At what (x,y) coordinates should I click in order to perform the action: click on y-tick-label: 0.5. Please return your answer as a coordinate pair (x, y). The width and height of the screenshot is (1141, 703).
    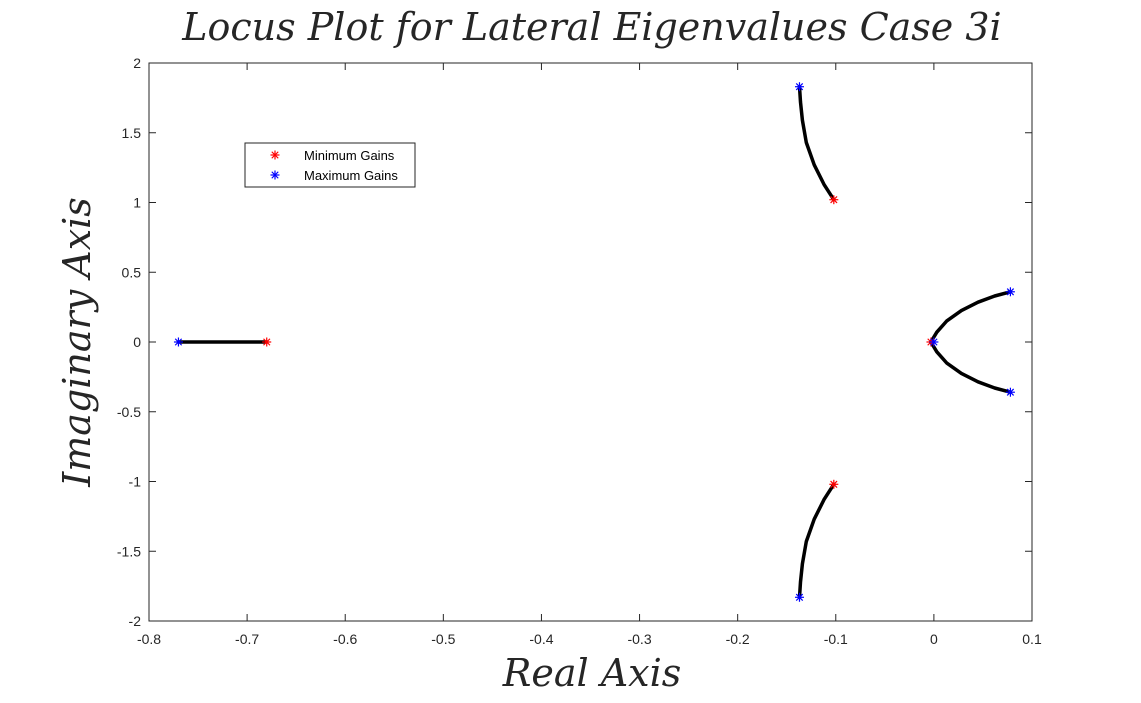
    Looking at the image, I should click on (132, 272).